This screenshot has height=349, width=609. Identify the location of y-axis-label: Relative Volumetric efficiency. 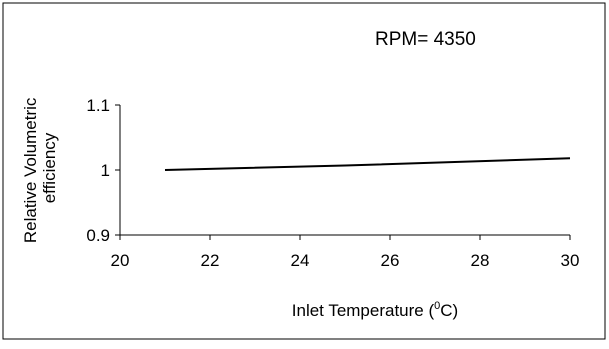
(40, 168).